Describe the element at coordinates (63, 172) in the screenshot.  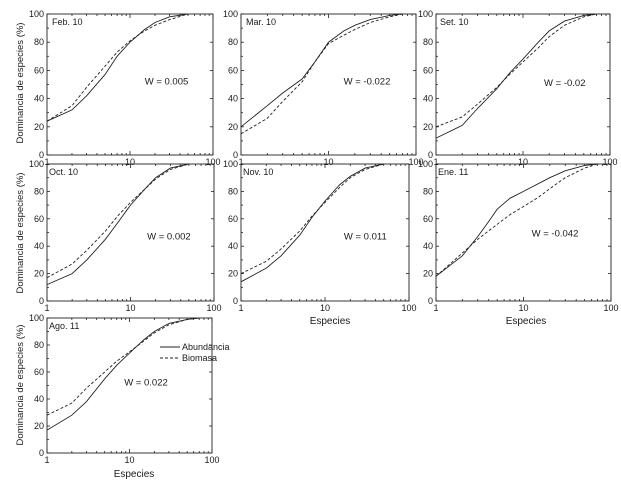
I see `panel-label: Oct. 10` at that location.